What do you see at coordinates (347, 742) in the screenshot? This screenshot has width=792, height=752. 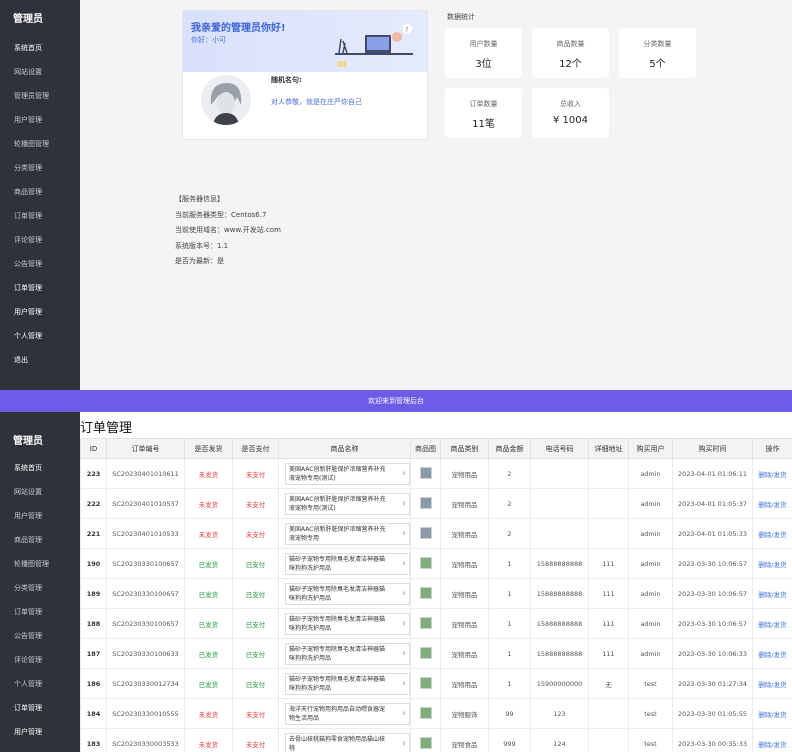 I see `product-name-box: 去骨山核桃猫狗零食宠物用品猫山核桃 ⇕` at bounding box center [347, 742].